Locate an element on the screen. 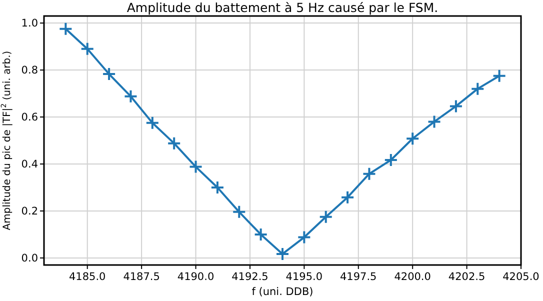 The image size is (543, 301). x-tick-label: 4185.0 is located at coordinates (87, 277).